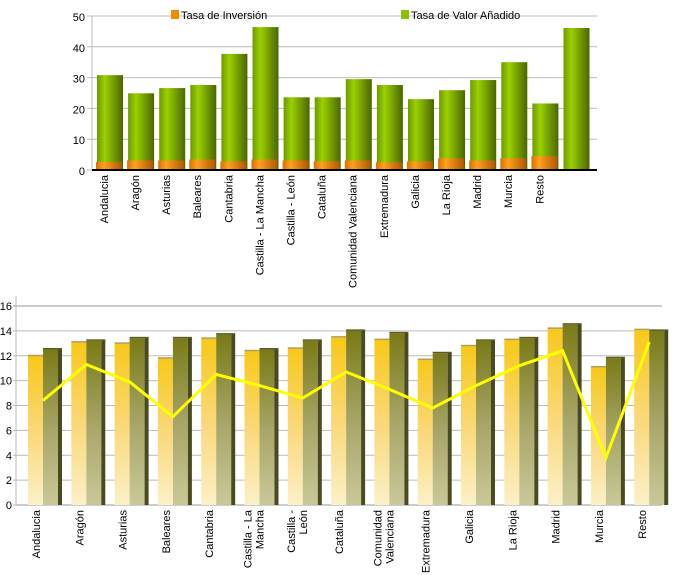 This screenshot has width=673, height=575. Describe the element at coordinates (427, 541) in the screenshot. I see `x-tick-label: Extremadura` at that location.